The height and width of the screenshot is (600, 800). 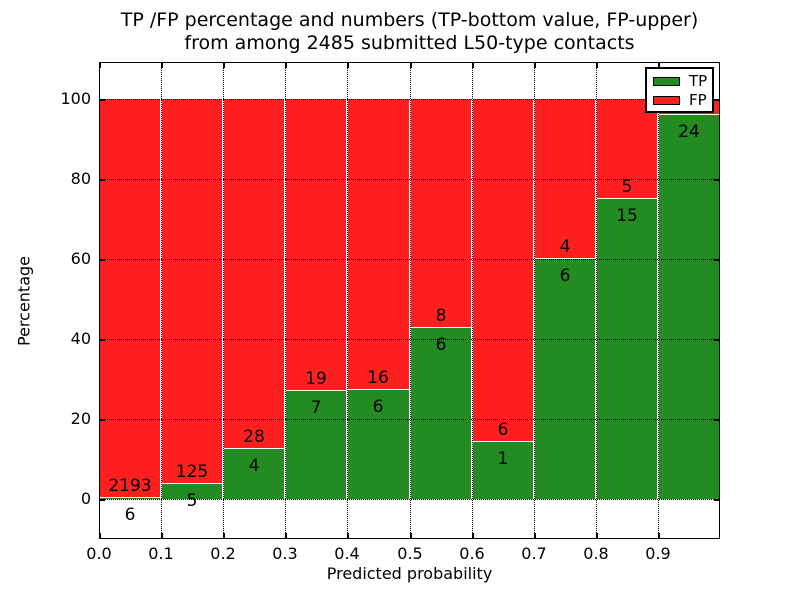 I want to click on y-tick-label: 80, so click(x=80, y=178).